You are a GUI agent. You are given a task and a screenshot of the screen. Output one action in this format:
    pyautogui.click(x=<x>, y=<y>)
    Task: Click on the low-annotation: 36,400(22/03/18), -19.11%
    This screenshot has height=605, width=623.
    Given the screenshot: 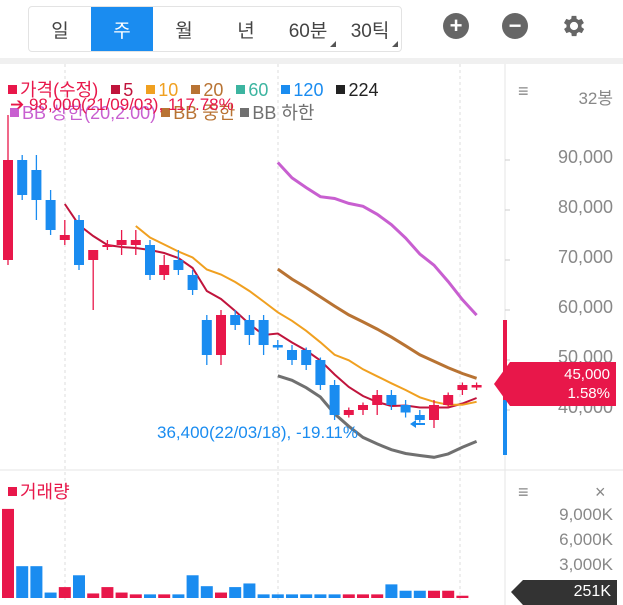 What is the action you would take?
    pyautogui.click(x=257, y=432)
    